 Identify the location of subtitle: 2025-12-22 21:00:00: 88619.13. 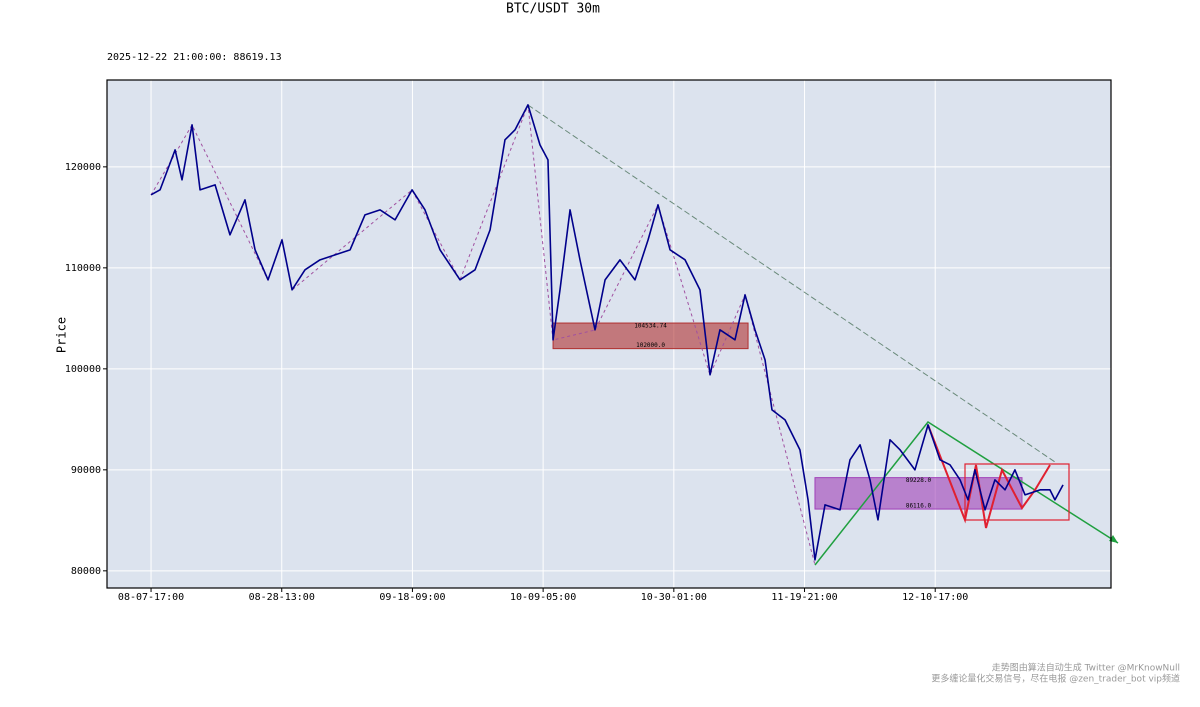
(194, 57).